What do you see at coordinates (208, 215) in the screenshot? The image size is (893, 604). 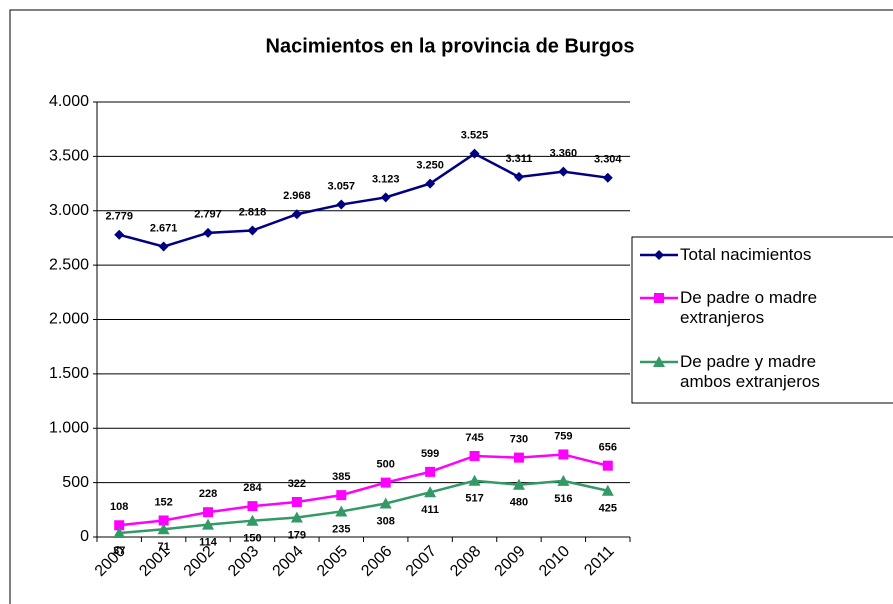 I see `data-label: 2.797` at bounding box center [208, 215].